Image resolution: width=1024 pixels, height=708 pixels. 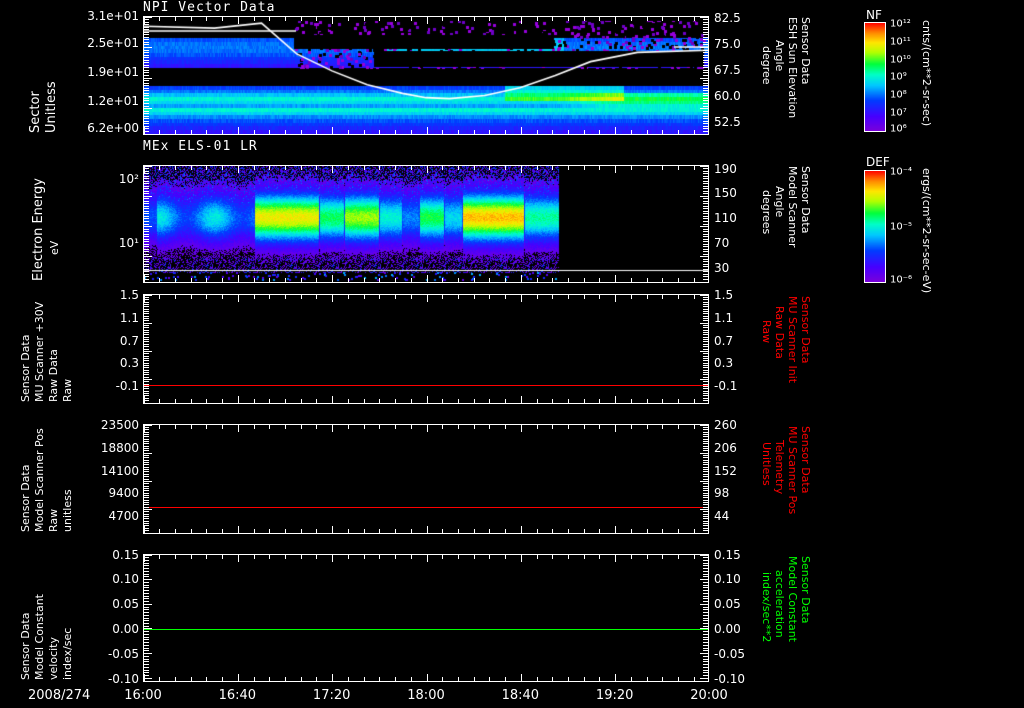 I want to click on panel-p3-left-label-4: Raw, so click(x=67, y=390).